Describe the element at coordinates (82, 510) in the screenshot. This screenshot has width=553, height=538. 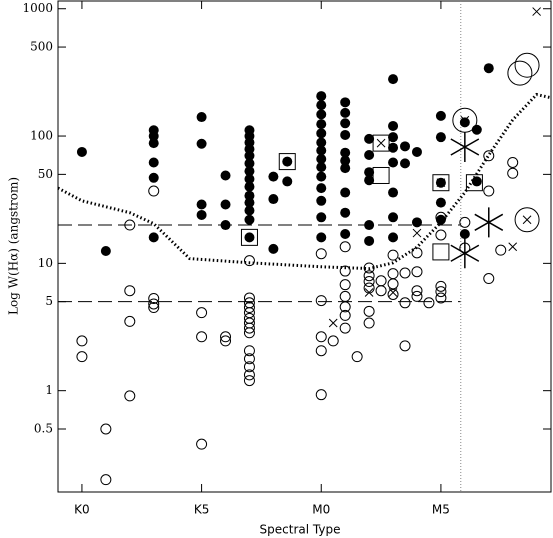
I see `x-tick-label: K0` at that location.